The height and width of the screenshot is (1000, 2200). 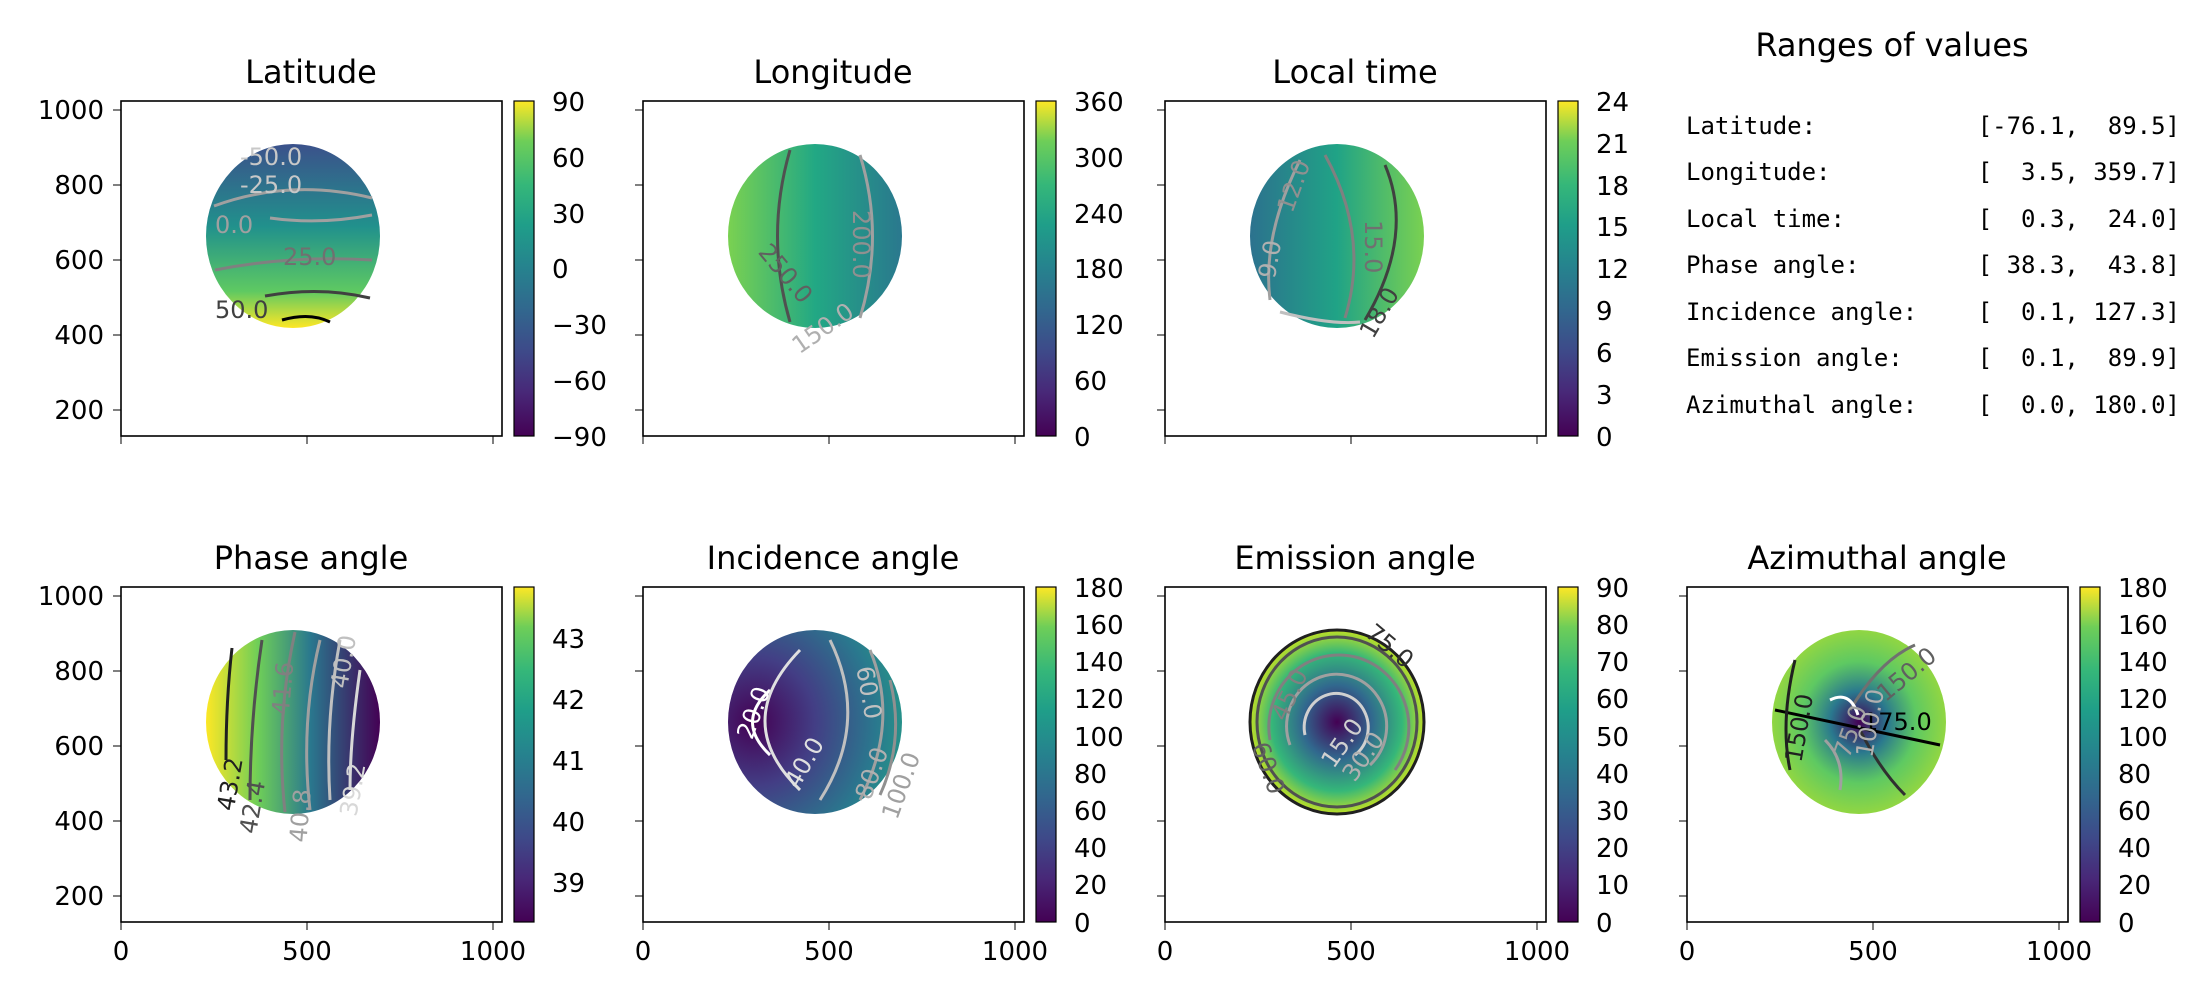 I want to click on x-ticks, so click(x=1351, y=440).